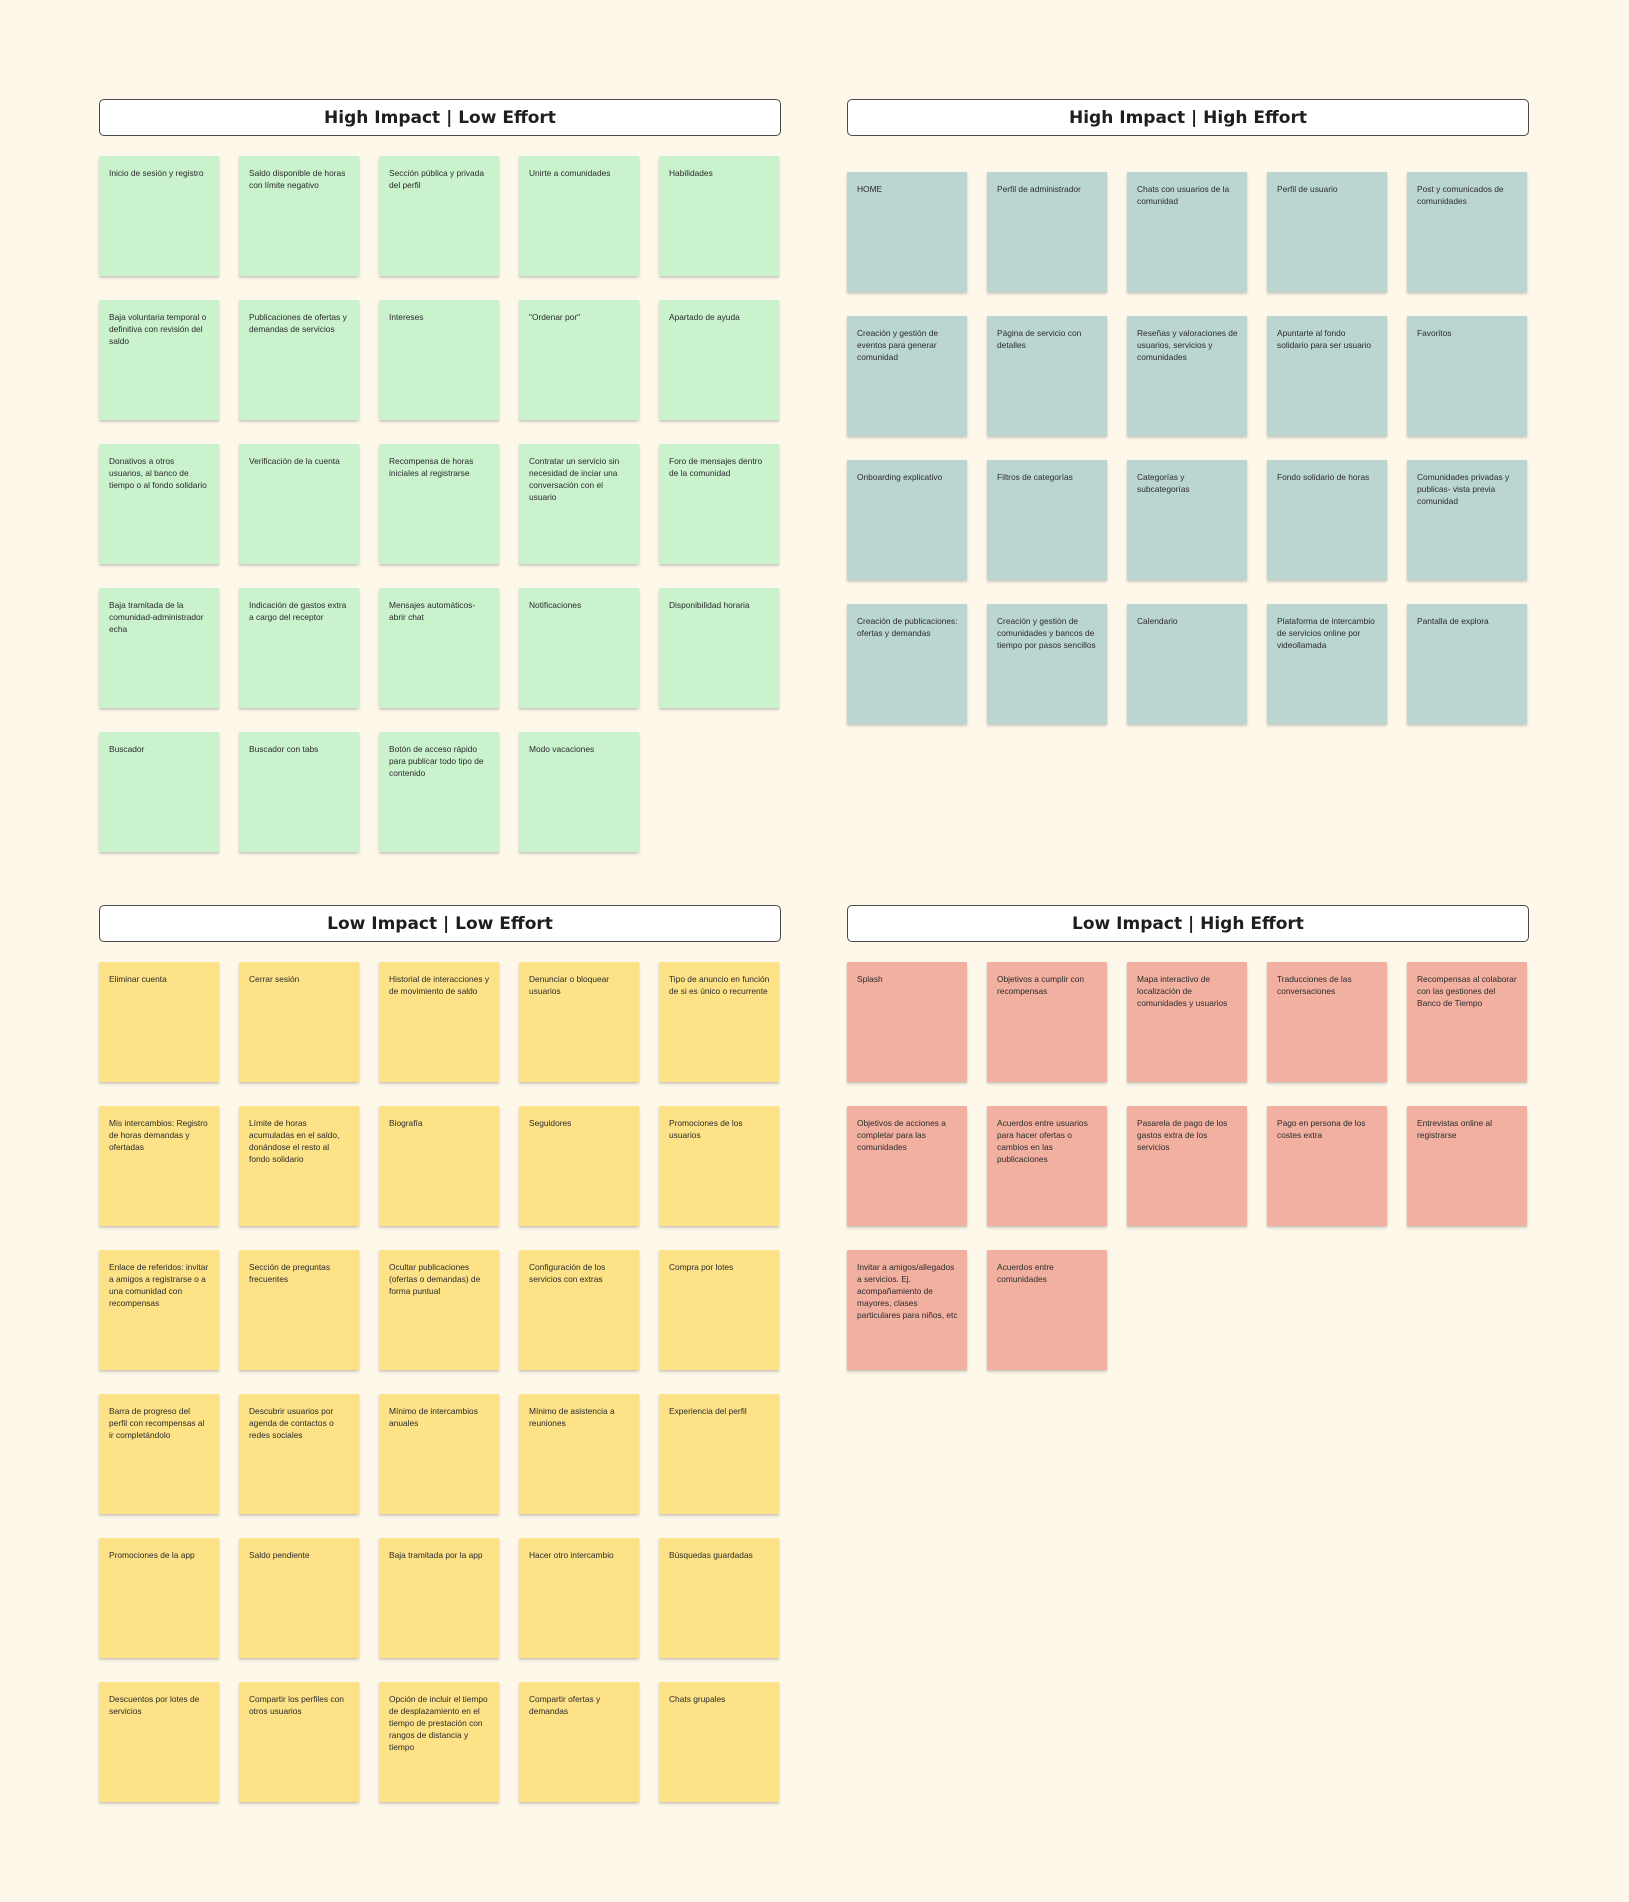 Image resolution: width=1629 pixels, height=1902 pixels. Describe the element at coordinates (1467, 376) in the screenshot. I see `sticky-note: Favoritos` at that location.